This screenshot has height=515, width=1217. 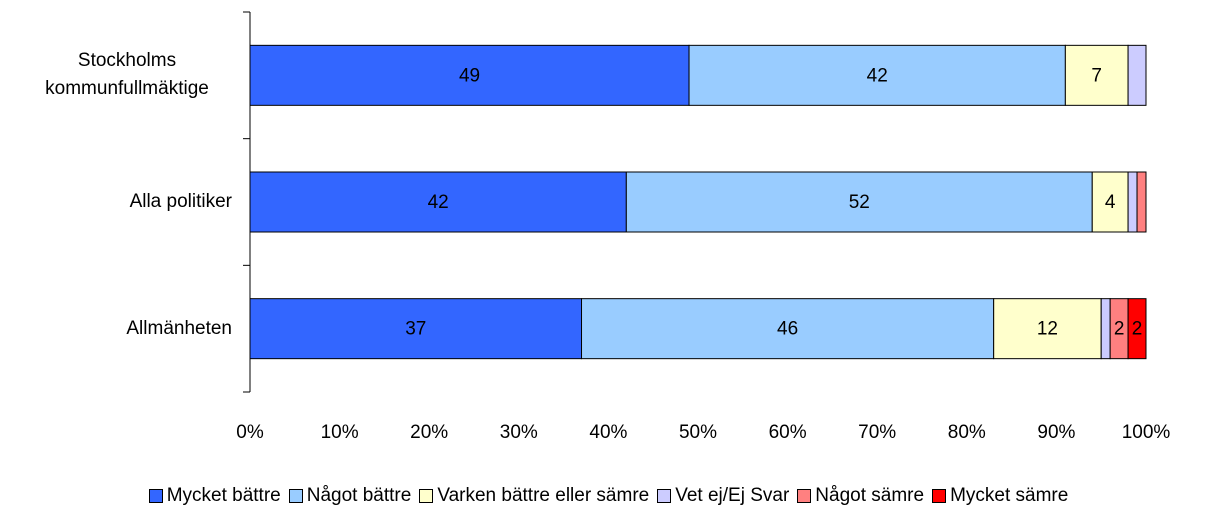 What do you see at coordinates (877, 432) in the screenshot?
I see `x-tick-label: 70%` at bounding box center [877, 432].